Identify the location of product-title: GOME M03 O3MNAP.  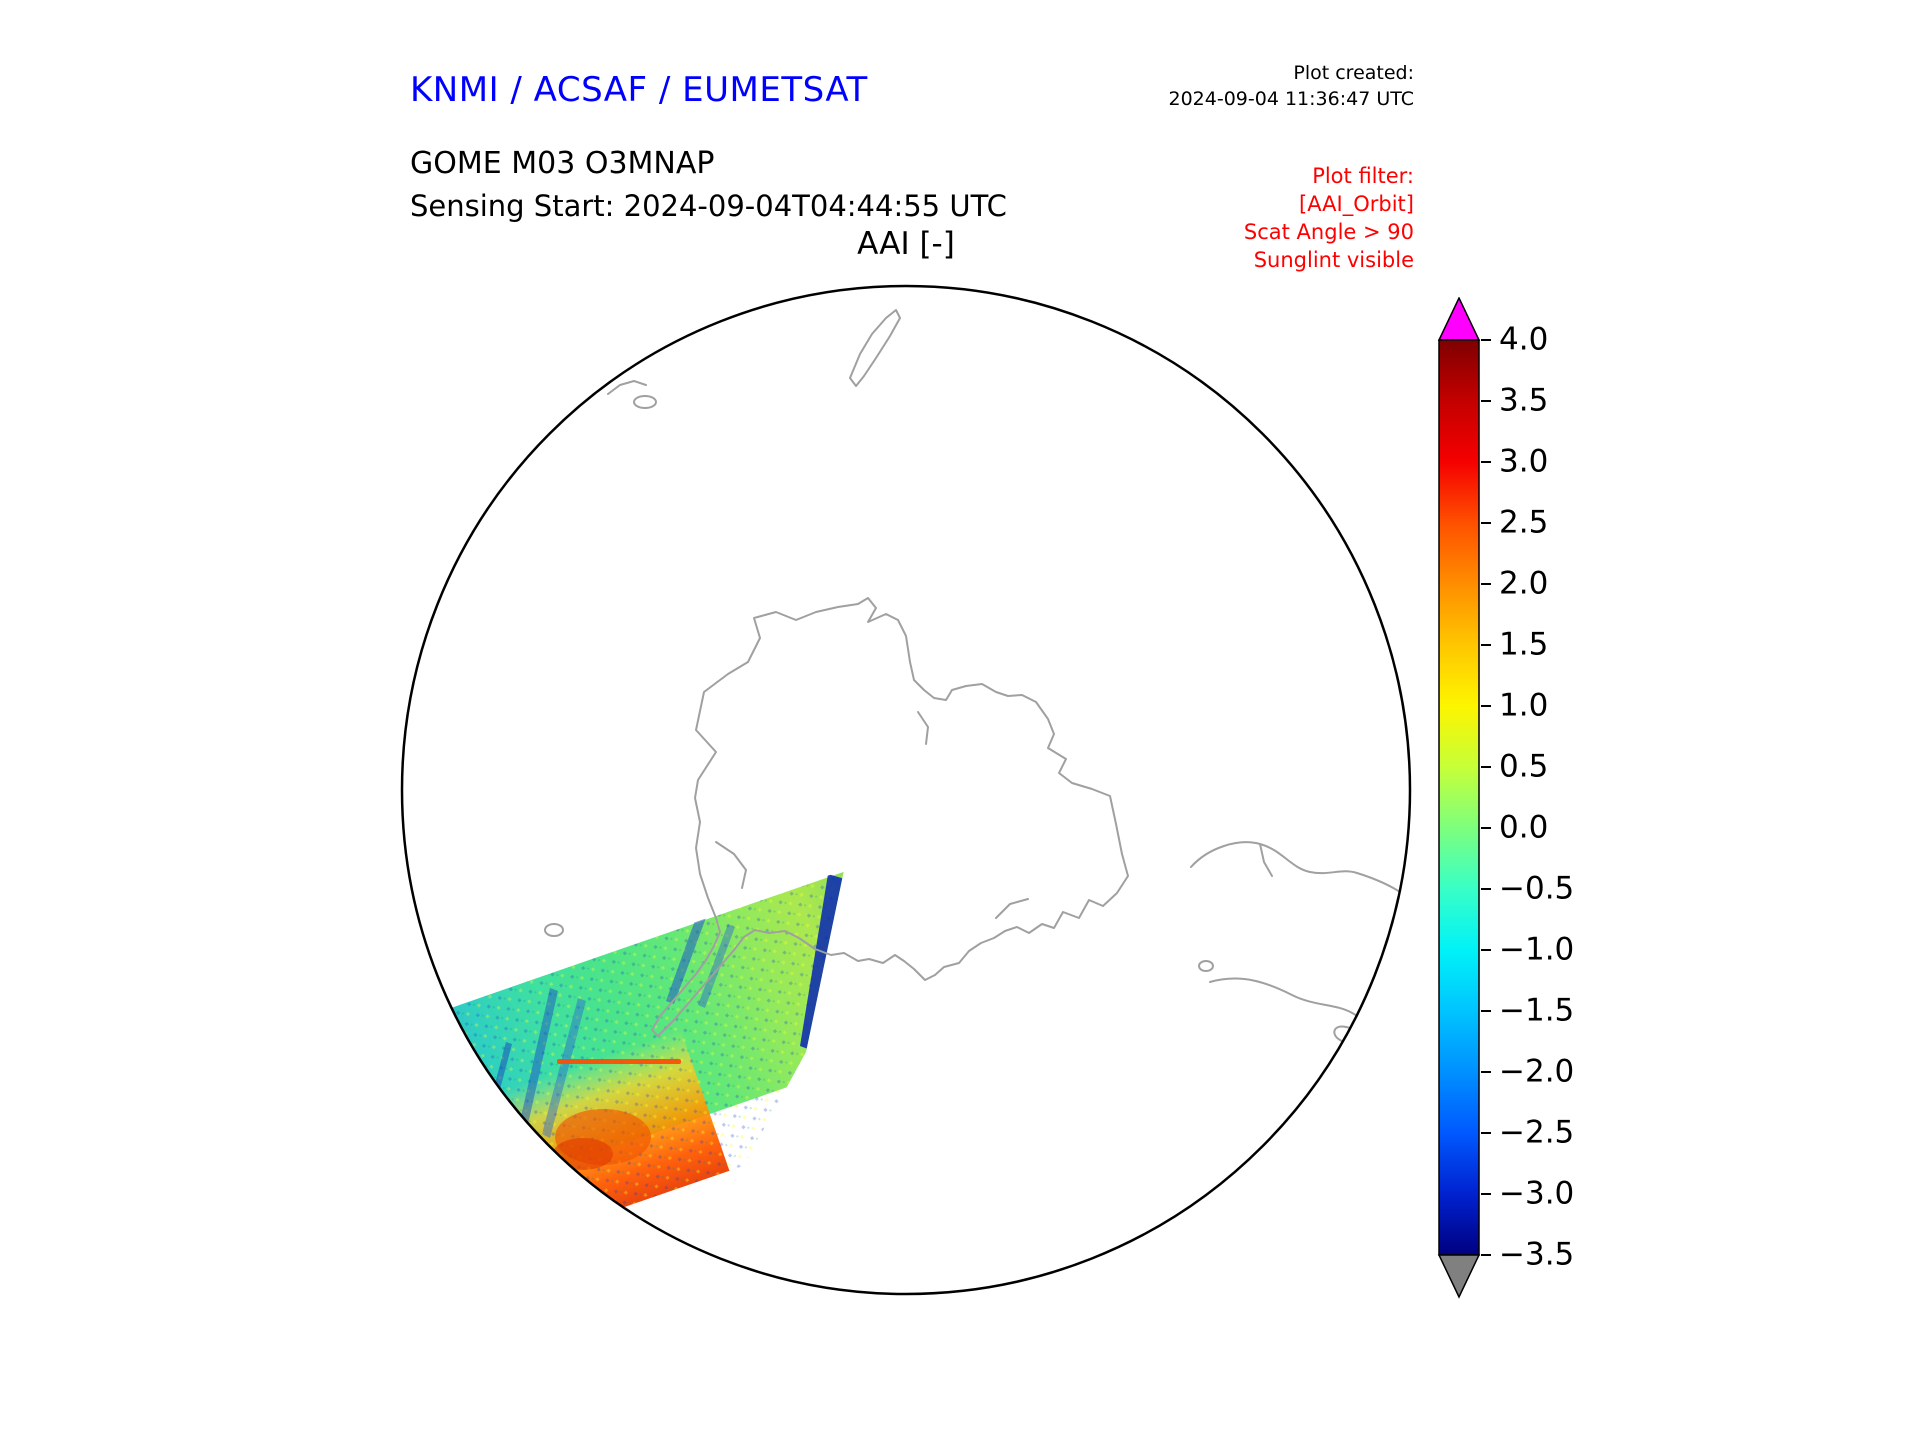
(562, 163).